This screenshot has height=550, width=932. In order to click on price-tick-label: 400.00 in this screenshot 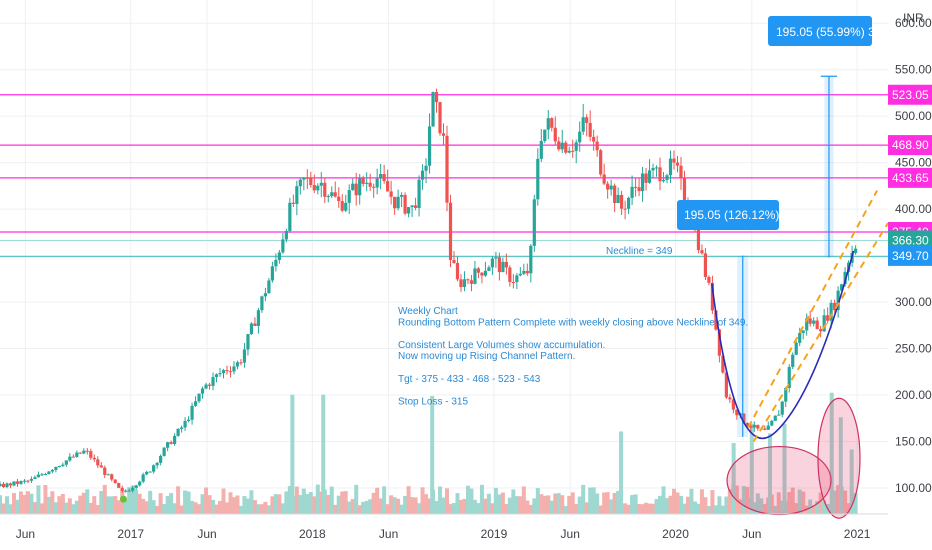, I will do `click(913, 209)`.